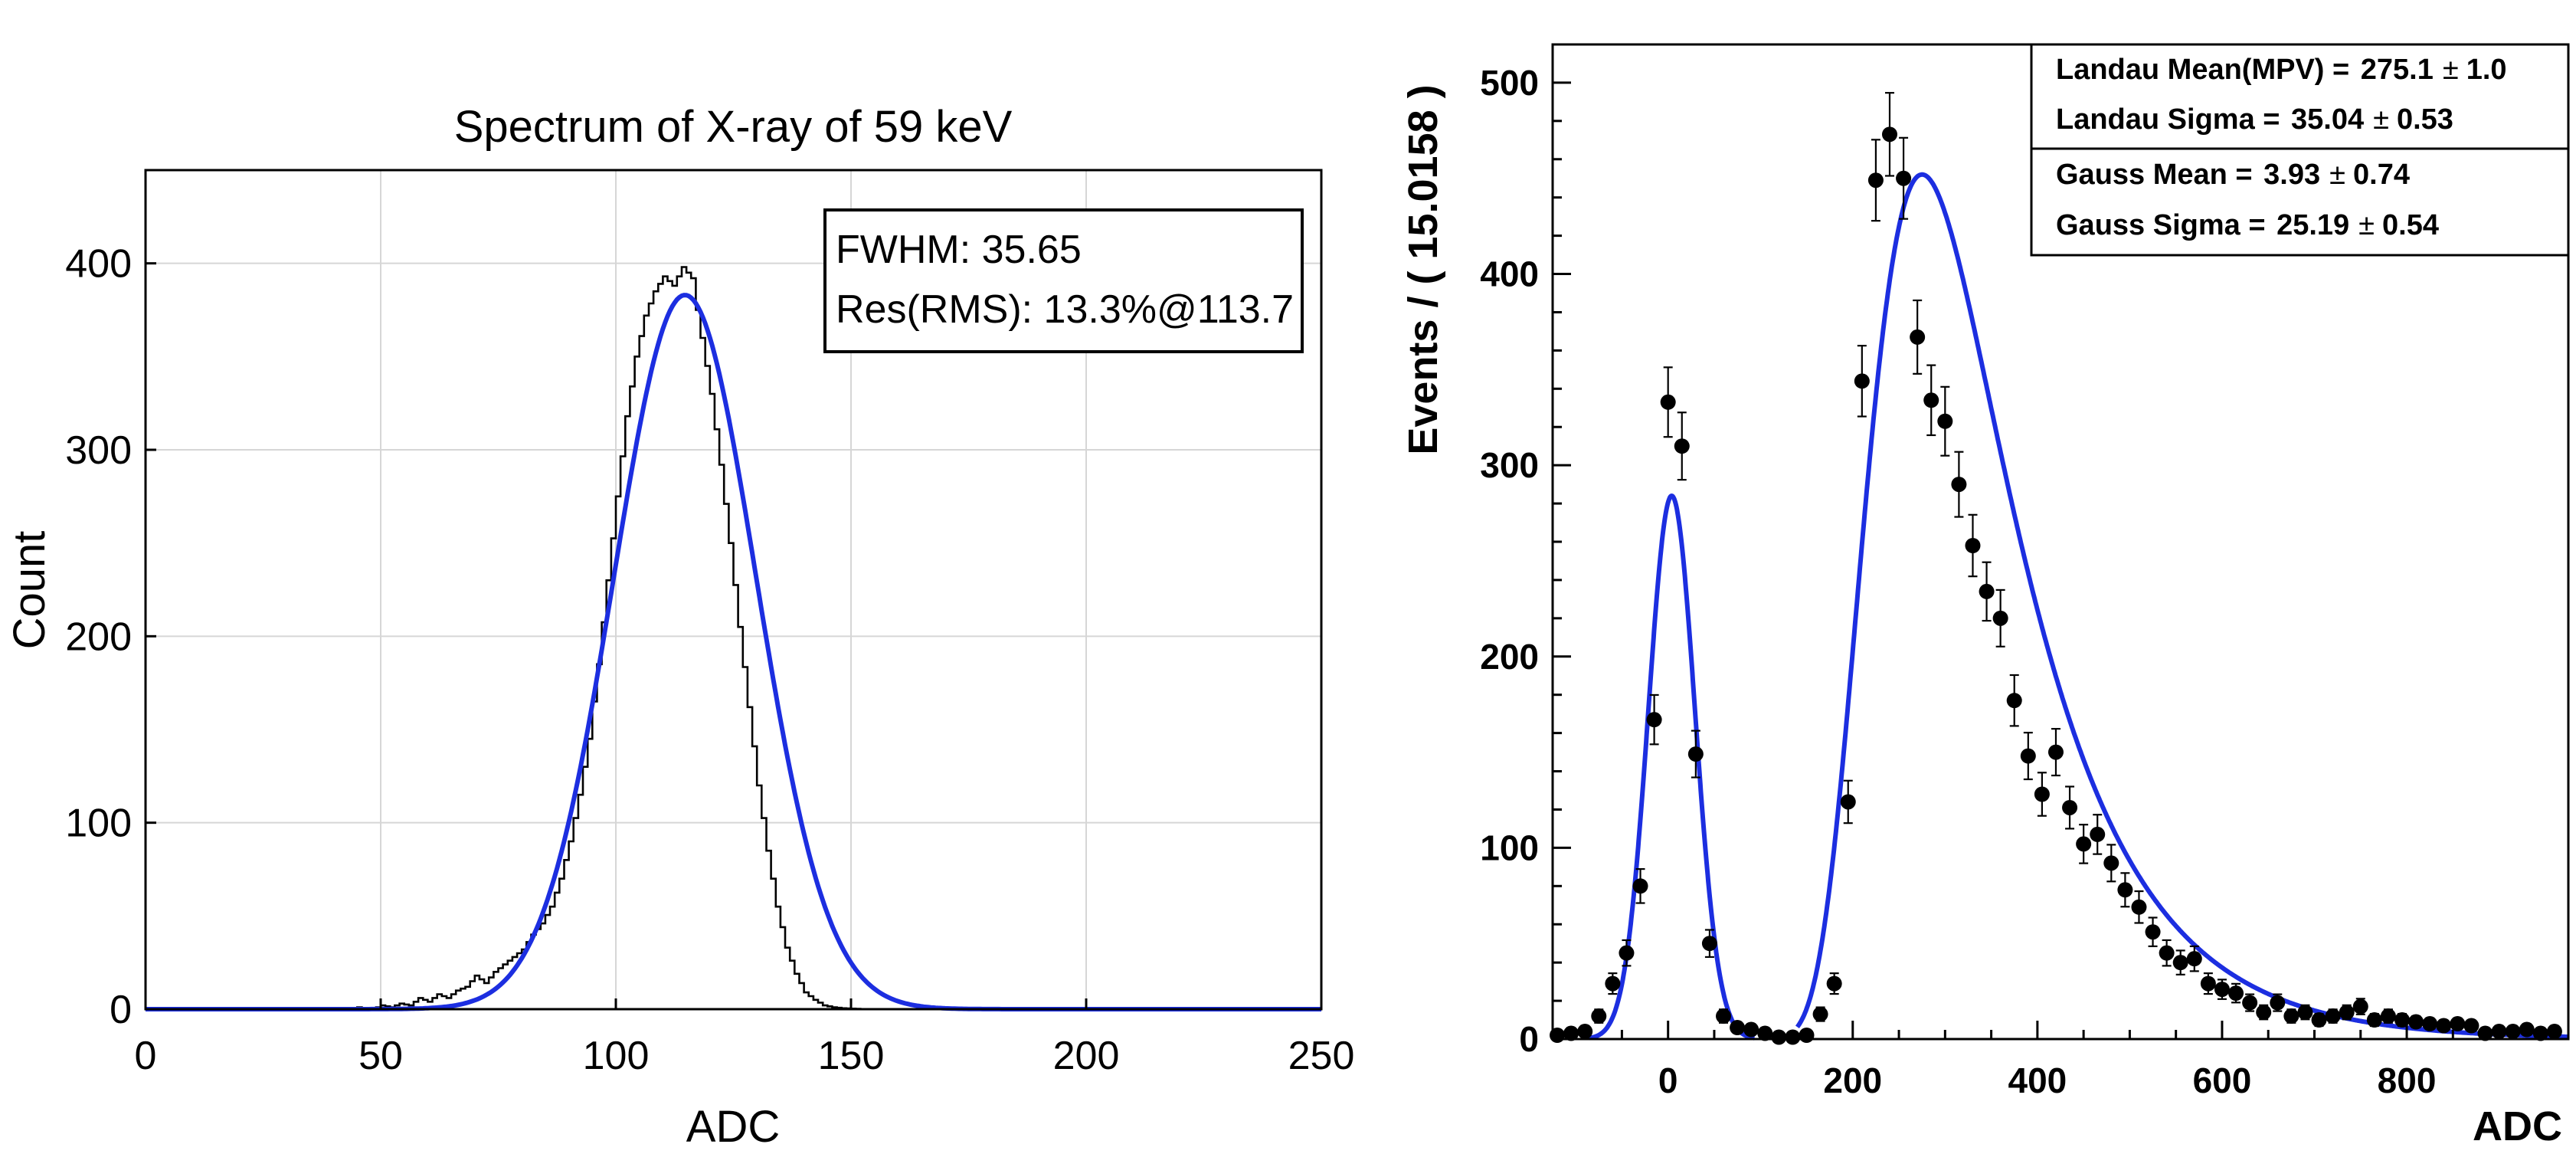 The width and height of the screenshot is (2576, 1154). Describe the element at coordinates (733, 1127) in the screenshot. I see `x-axis-label: ADC` at that location.